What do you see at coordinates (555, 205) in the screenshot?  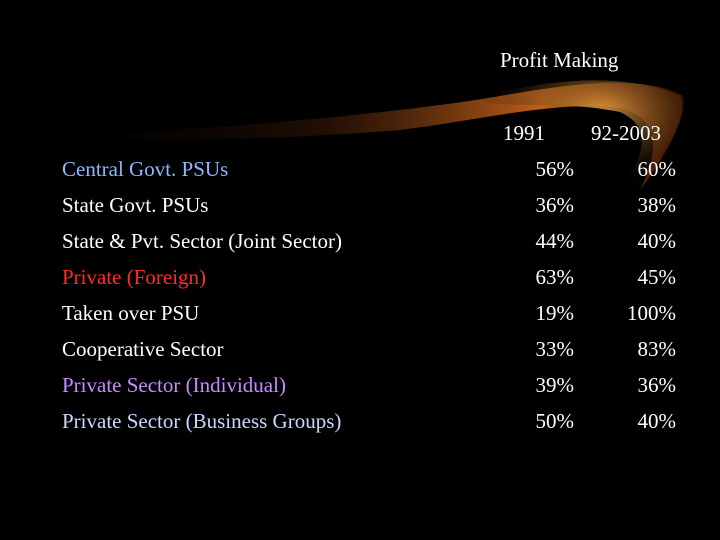 I see `value-1991: 36%` at bounding box center [555, 205].